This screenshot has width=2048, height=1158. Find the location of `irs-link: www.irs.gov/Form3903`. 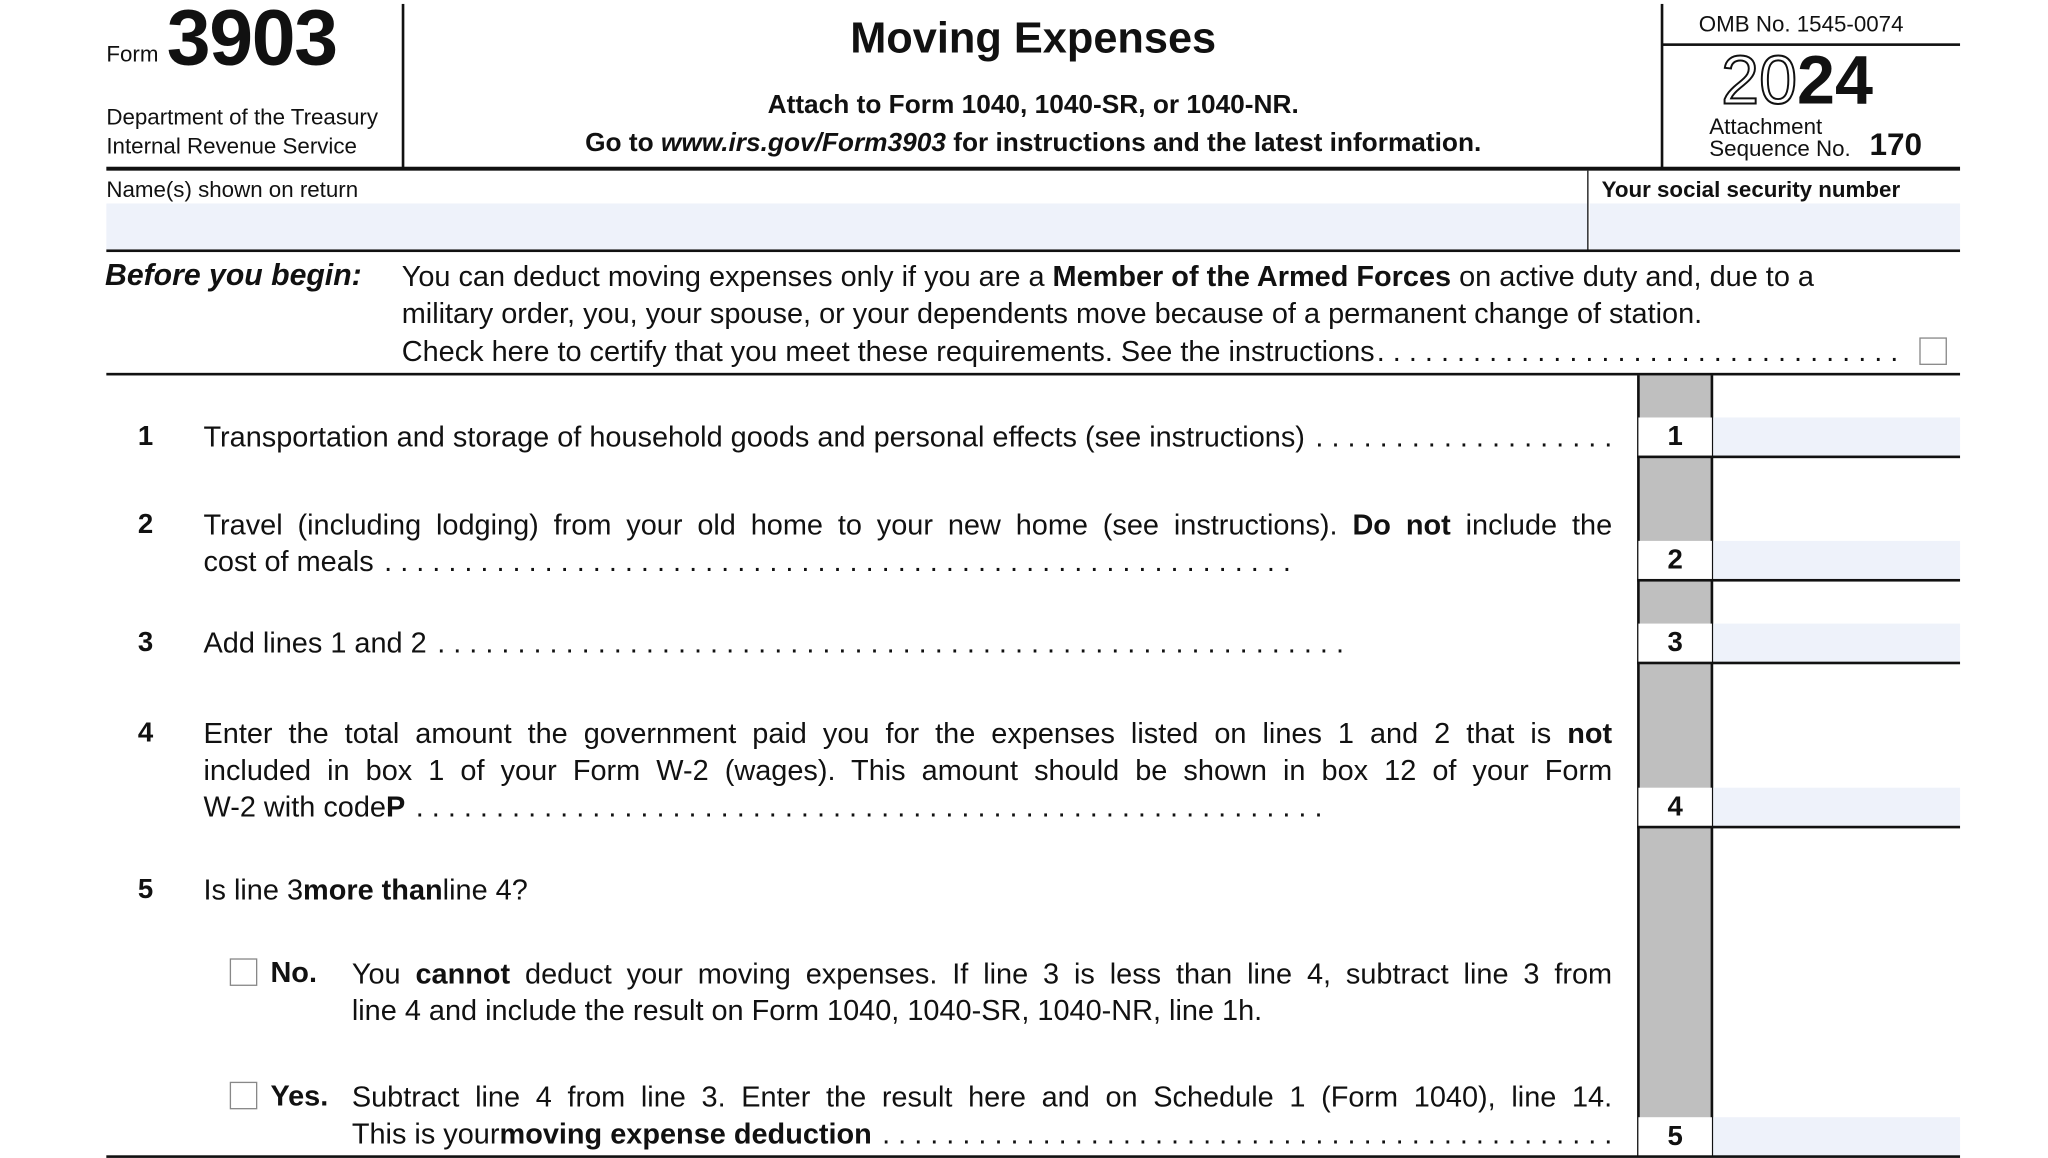

irs-link: www.irs.gov/Form3903 is located at coordinates (803, 143).